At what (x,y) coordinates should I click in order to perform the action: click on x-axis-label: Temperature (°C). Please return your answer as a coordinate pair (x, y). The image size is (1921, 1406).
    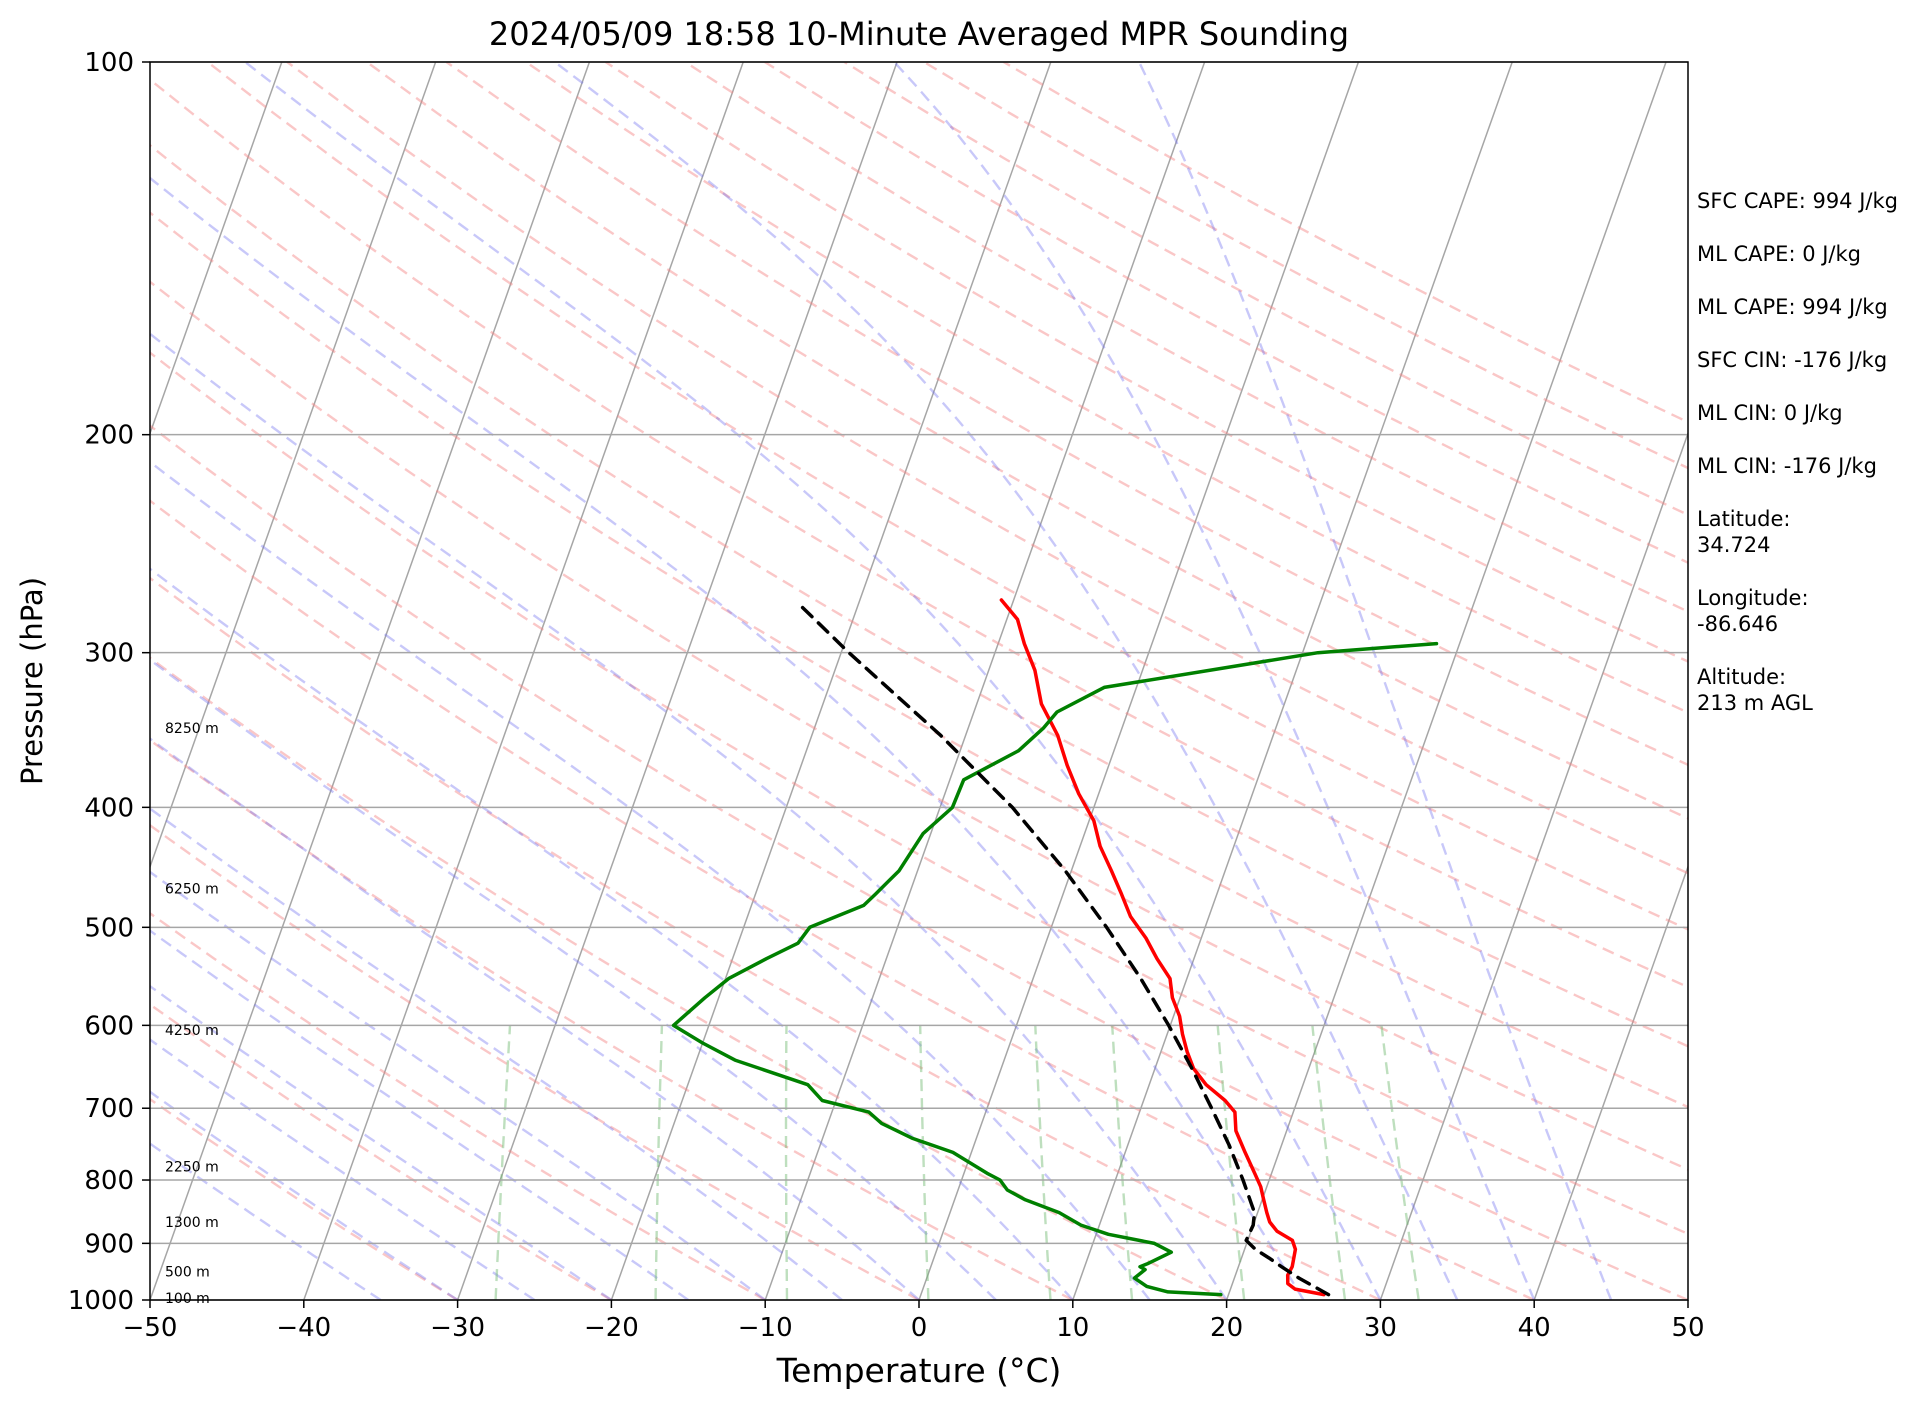
    Looking at the image, I should click on (919, 1370).